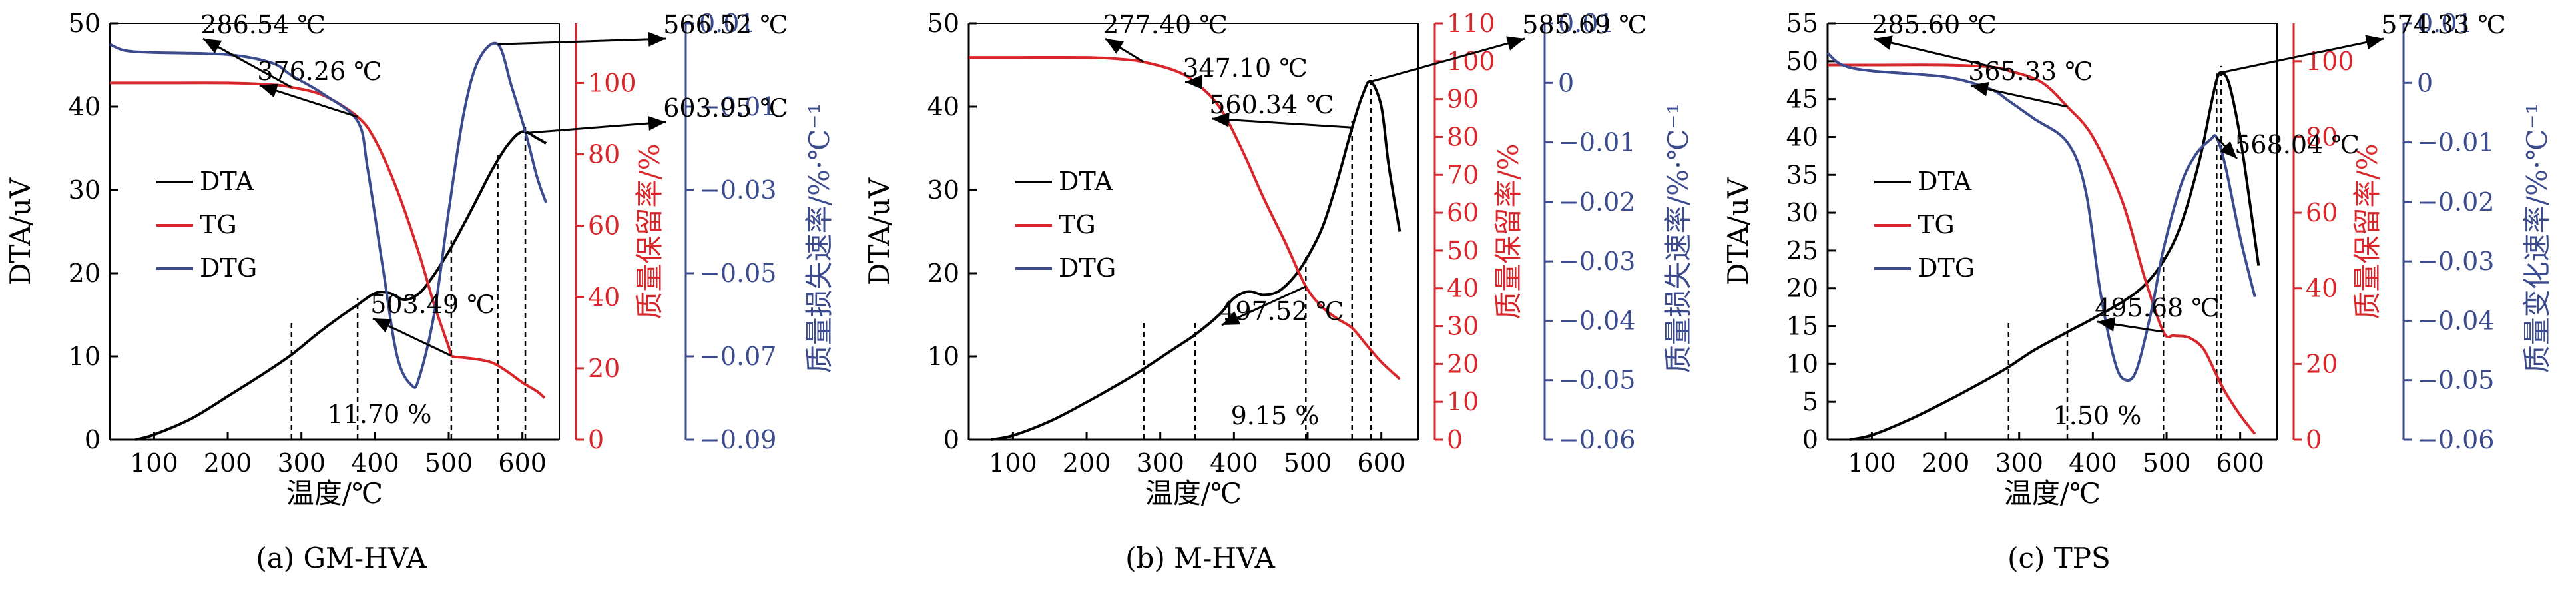 This screenshot has width=2576, height=589. I want to click on annotation-label: 560.34 ℃, so click(1272, 104).